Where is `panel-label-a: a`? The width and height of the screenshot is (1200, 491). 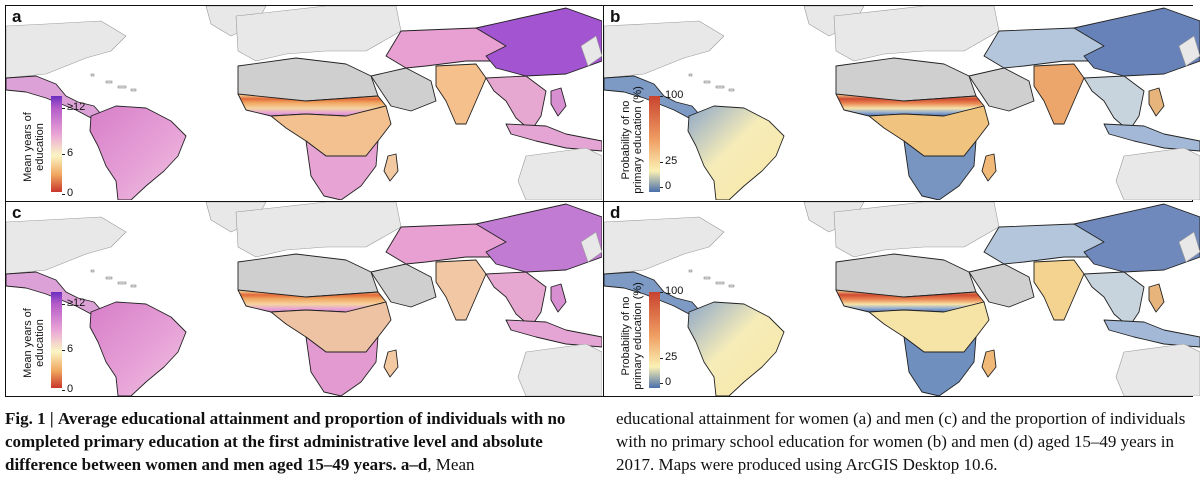
panel-label-a: a is located at coordinates (17, 16).